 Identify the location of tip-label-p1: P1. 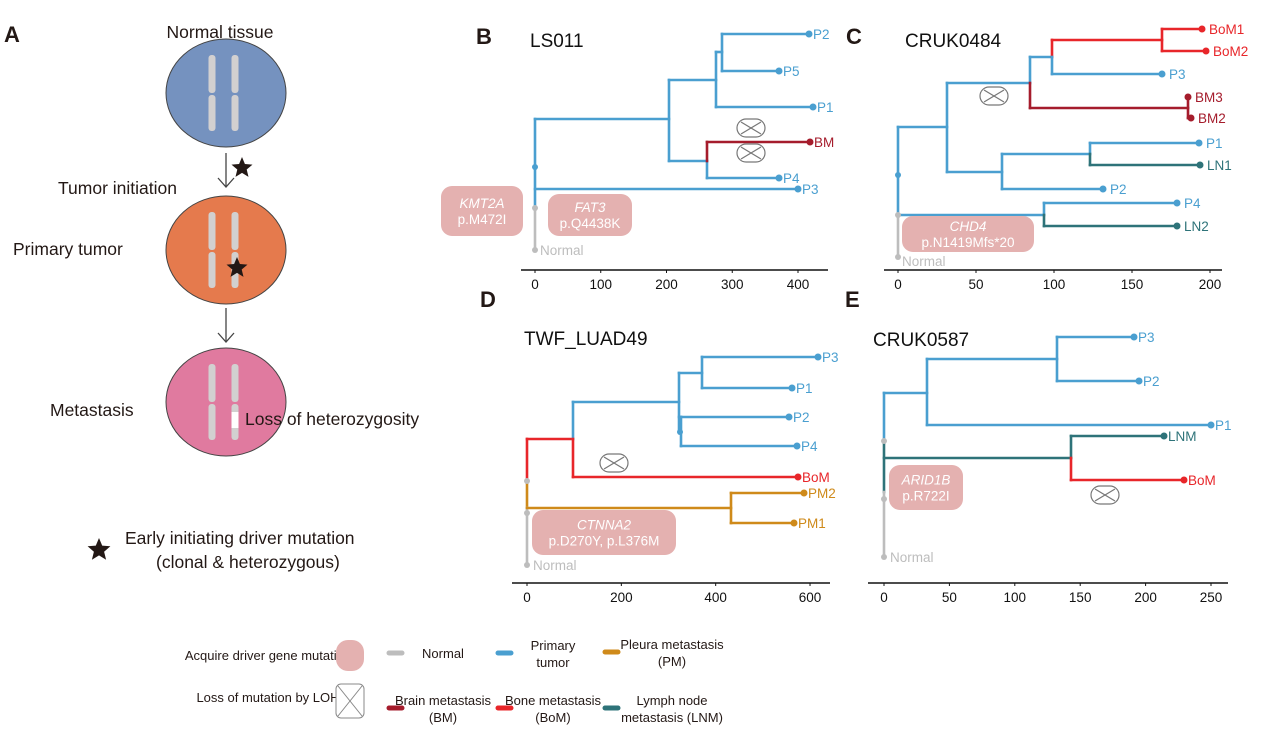
(825, 107).